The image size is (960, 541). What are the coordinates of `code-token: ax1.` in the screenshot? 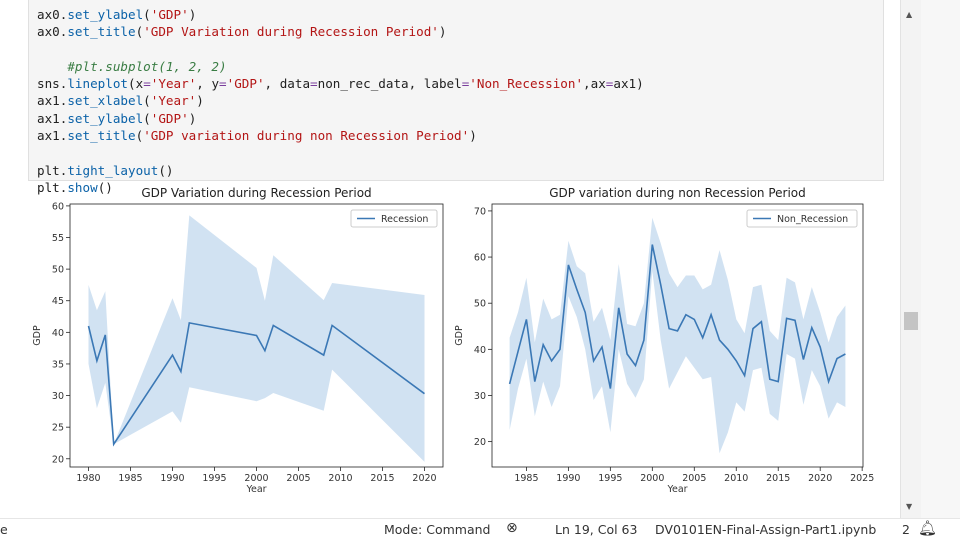 It's located at (52, 118).